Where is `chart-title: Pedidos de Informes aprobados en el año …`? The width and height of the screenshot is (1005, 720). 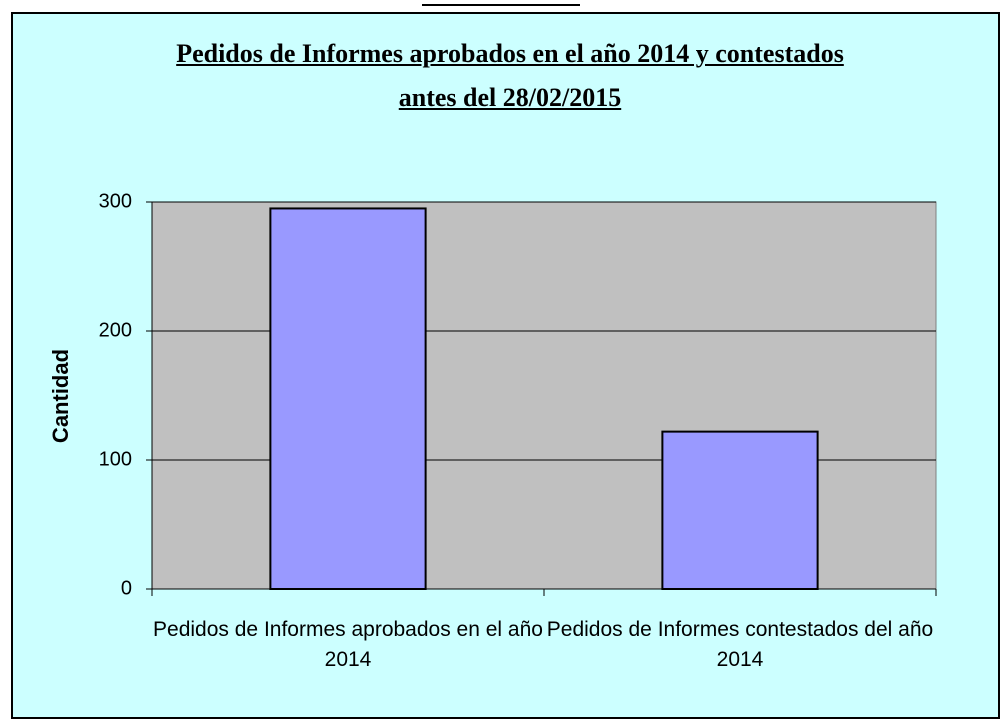
chart-title: Pedidos de Informes aprobados en el año … is located at coordinates (510, 75).